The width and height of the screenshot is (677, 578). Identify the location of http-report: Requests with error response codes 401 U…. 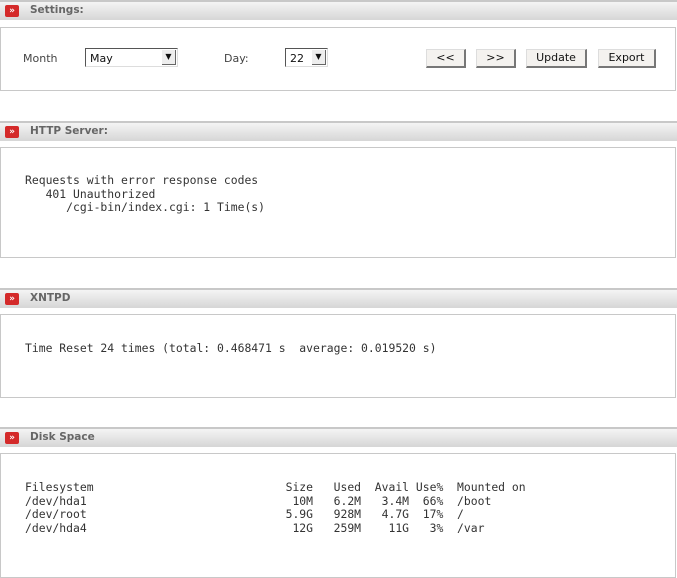
(145, 194).